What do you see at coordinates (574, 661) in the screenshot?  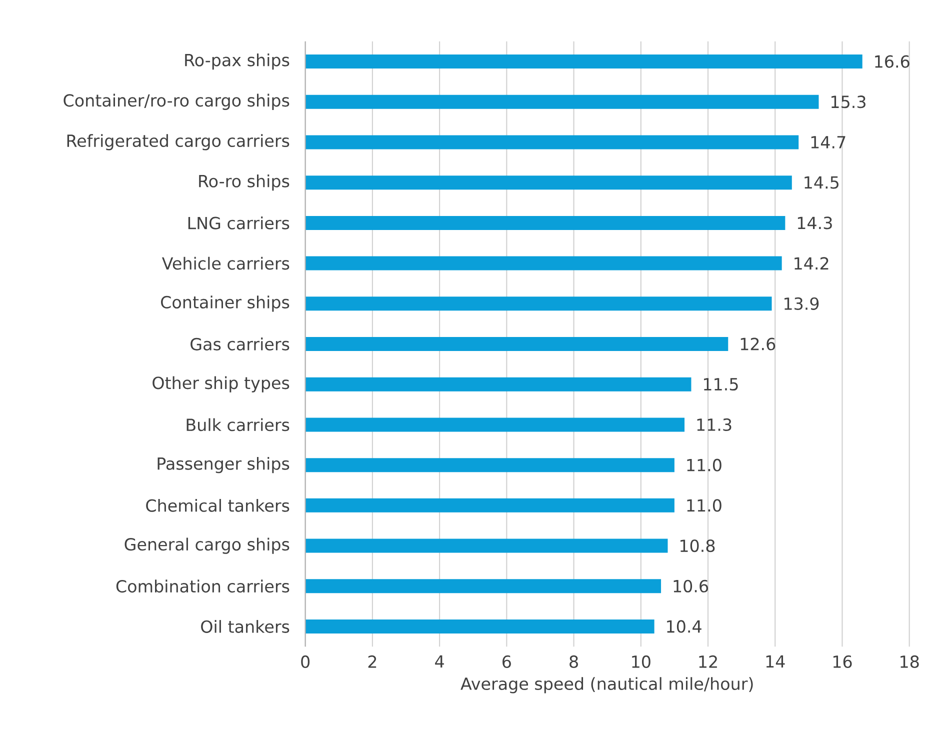 I see `x-tick-label: 8` at bounding box center [574, 661].